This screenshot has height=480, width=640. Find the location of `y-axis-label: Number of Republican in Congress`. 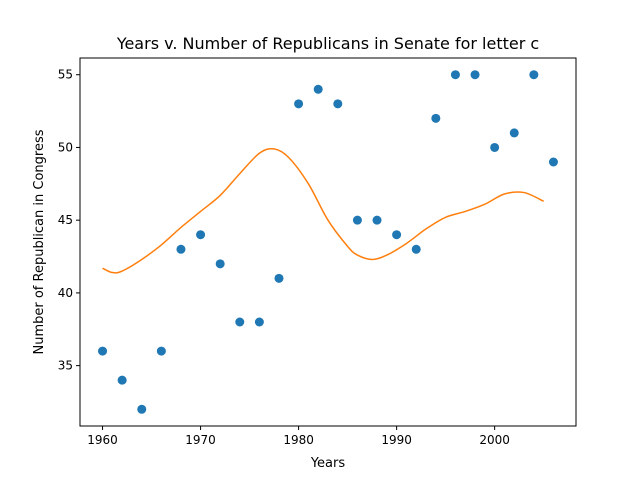

y-axis-label: Number of Republican in Congress is located at coordinates (39, 241).